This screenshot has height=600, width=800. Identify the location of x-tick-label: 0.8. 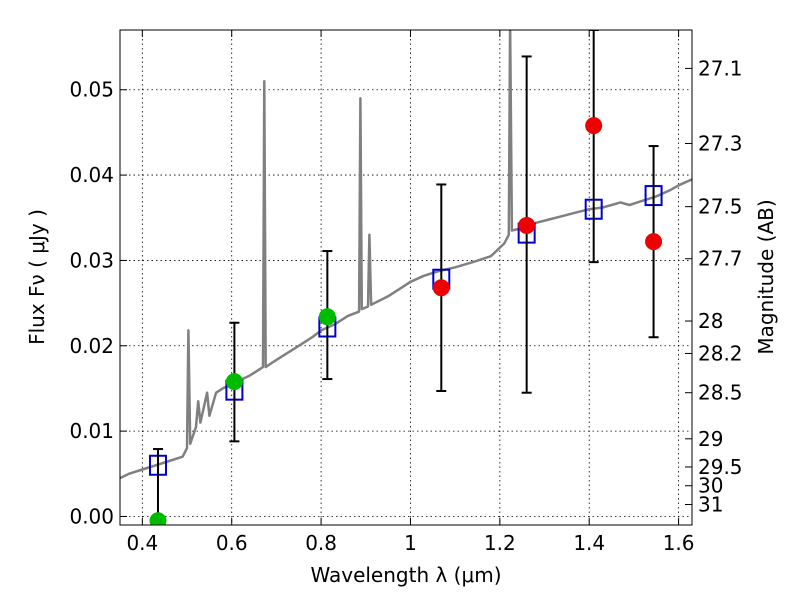
(321, 543).